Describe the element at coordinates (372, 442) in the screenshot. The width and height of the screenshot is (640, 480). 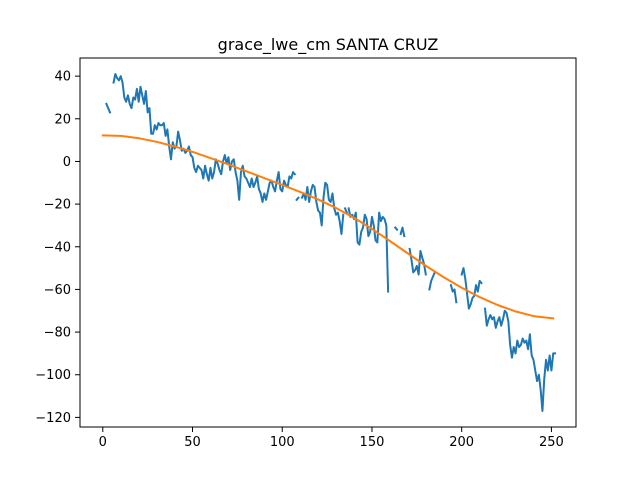
I see `x-tick-label: 150` at that location.